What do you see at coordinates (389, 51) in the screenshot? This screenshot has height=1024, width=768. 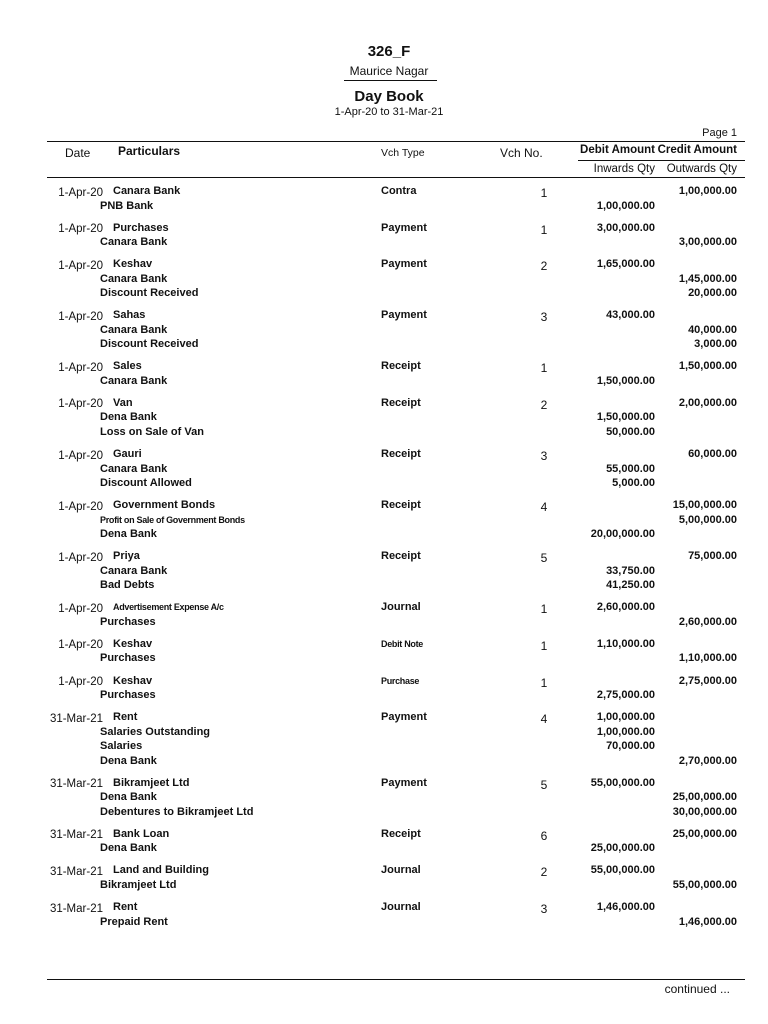 I see `company-name: 326_F` at bounding box center [389, 51].